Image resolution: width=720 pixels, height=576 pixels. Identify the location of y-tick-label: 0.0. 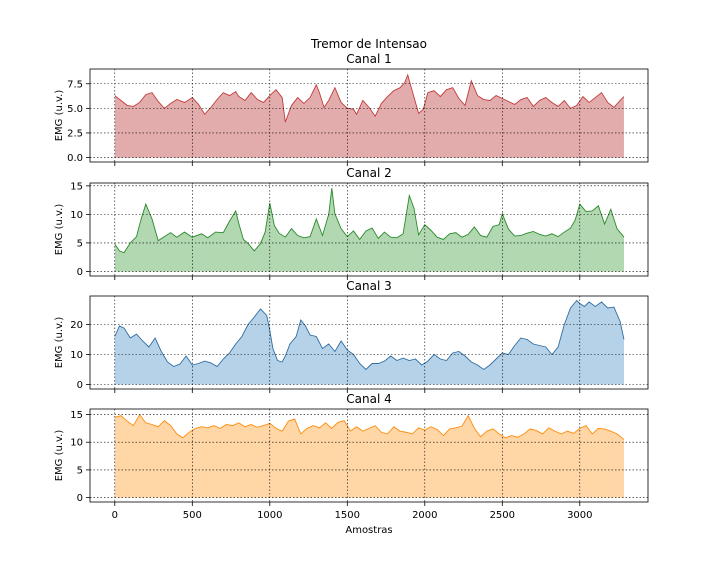
(75, 158).